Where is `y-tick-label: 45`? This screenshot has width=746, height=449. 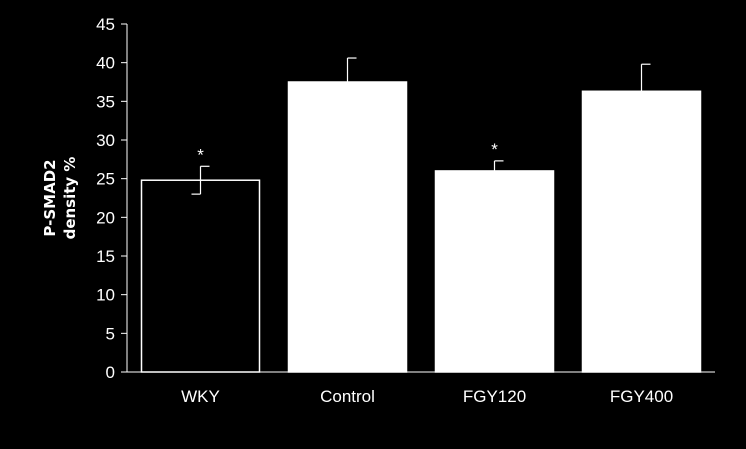 y-tick-label: 45 is located at coordinates (105, 24).